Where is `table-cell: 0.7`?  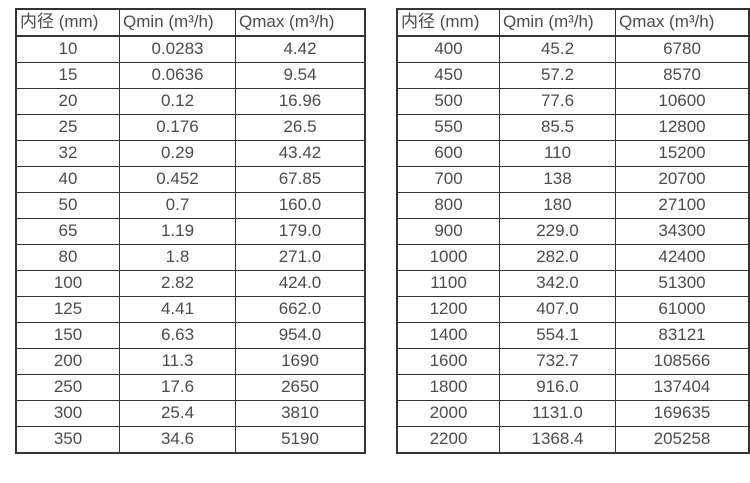
table-cell: 0.7 is located at coordinates (177, 205).